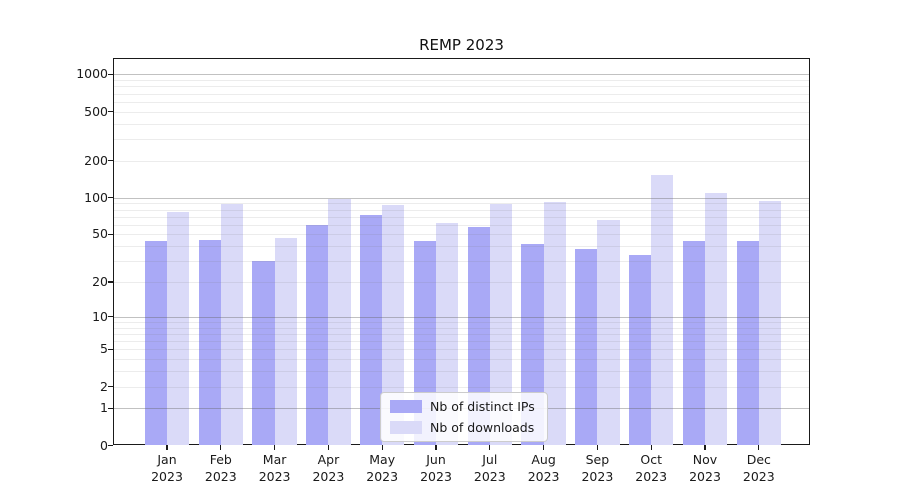  Describe the element at coordinates (382, 447) in the screenshot. I see `x-tick-mark-may` at that location.